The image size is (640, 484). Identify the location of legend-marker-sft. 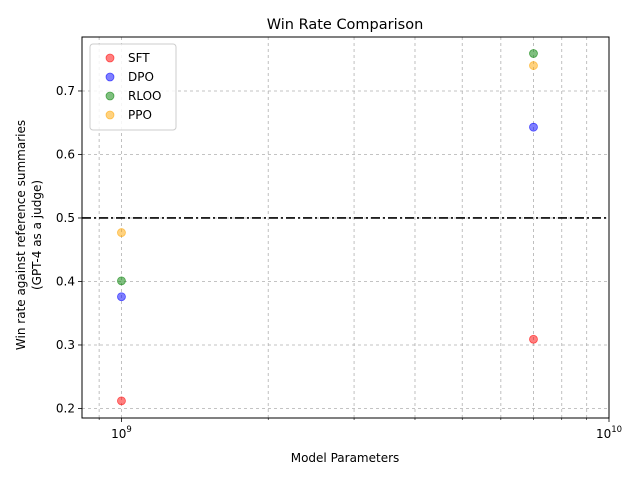
(110, 58).